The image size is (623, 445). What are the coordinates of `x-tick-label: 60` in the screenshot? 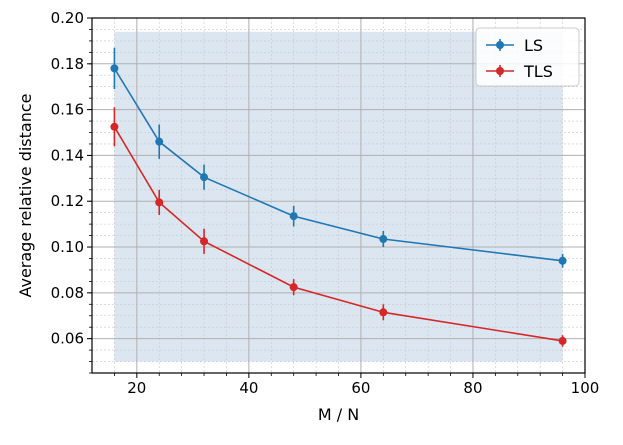 It's located at (360, 388).